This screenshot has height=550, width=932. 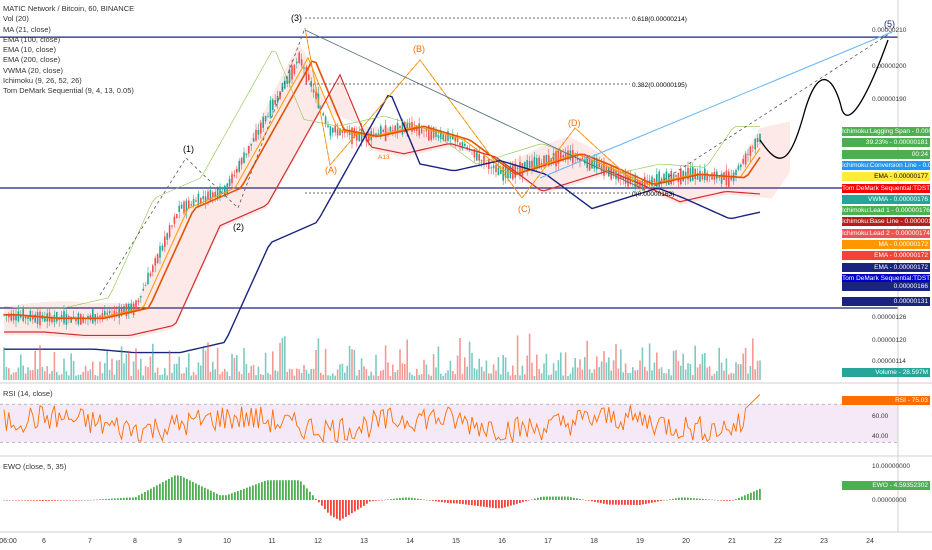 I want to click on price-axis-label: 0.00000190, so click(x=889, y=99).